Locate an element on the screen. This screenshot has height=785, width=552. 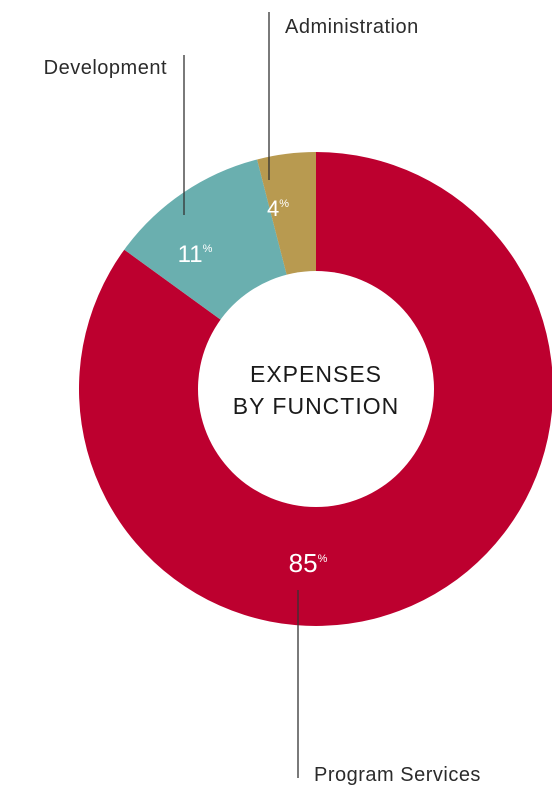
donut-hole is located at coordinates (316, 389).